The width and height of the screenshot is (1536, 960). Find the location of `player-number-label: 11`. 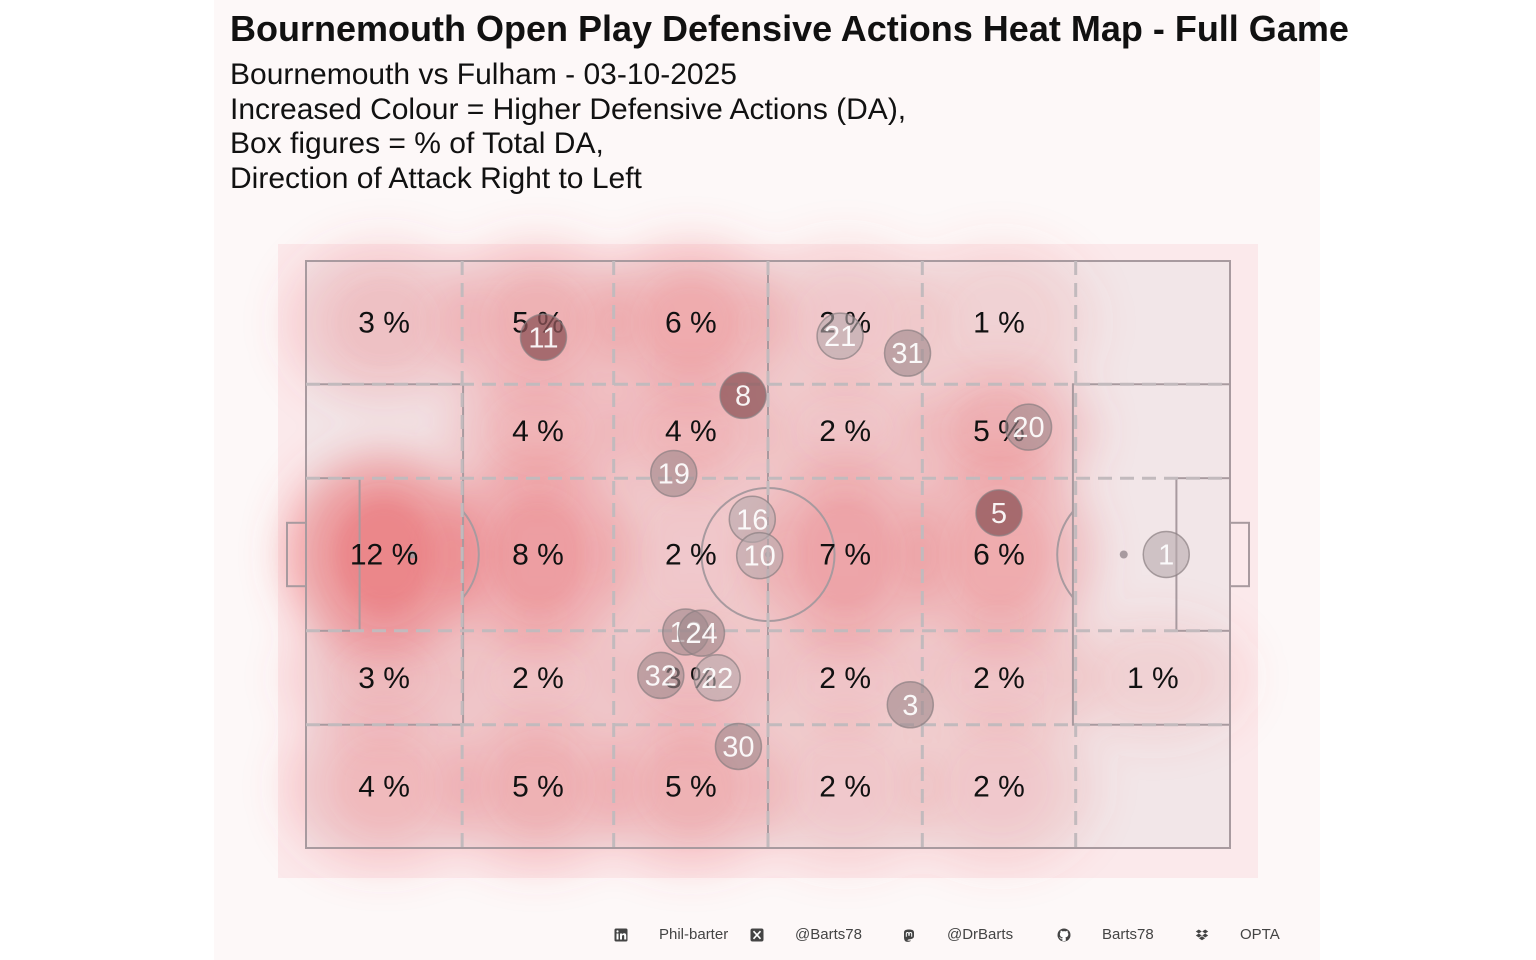

player-number-label: 11 is located at coordinates (543, 338).